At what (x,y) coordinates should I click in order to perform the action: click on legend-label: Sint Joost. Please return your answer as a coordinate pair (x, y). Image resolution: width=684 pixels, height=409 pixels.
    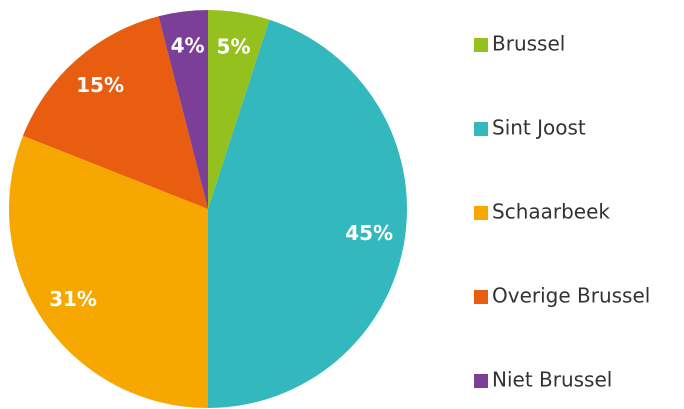
    Looking at the image, I should click on (539, 128).